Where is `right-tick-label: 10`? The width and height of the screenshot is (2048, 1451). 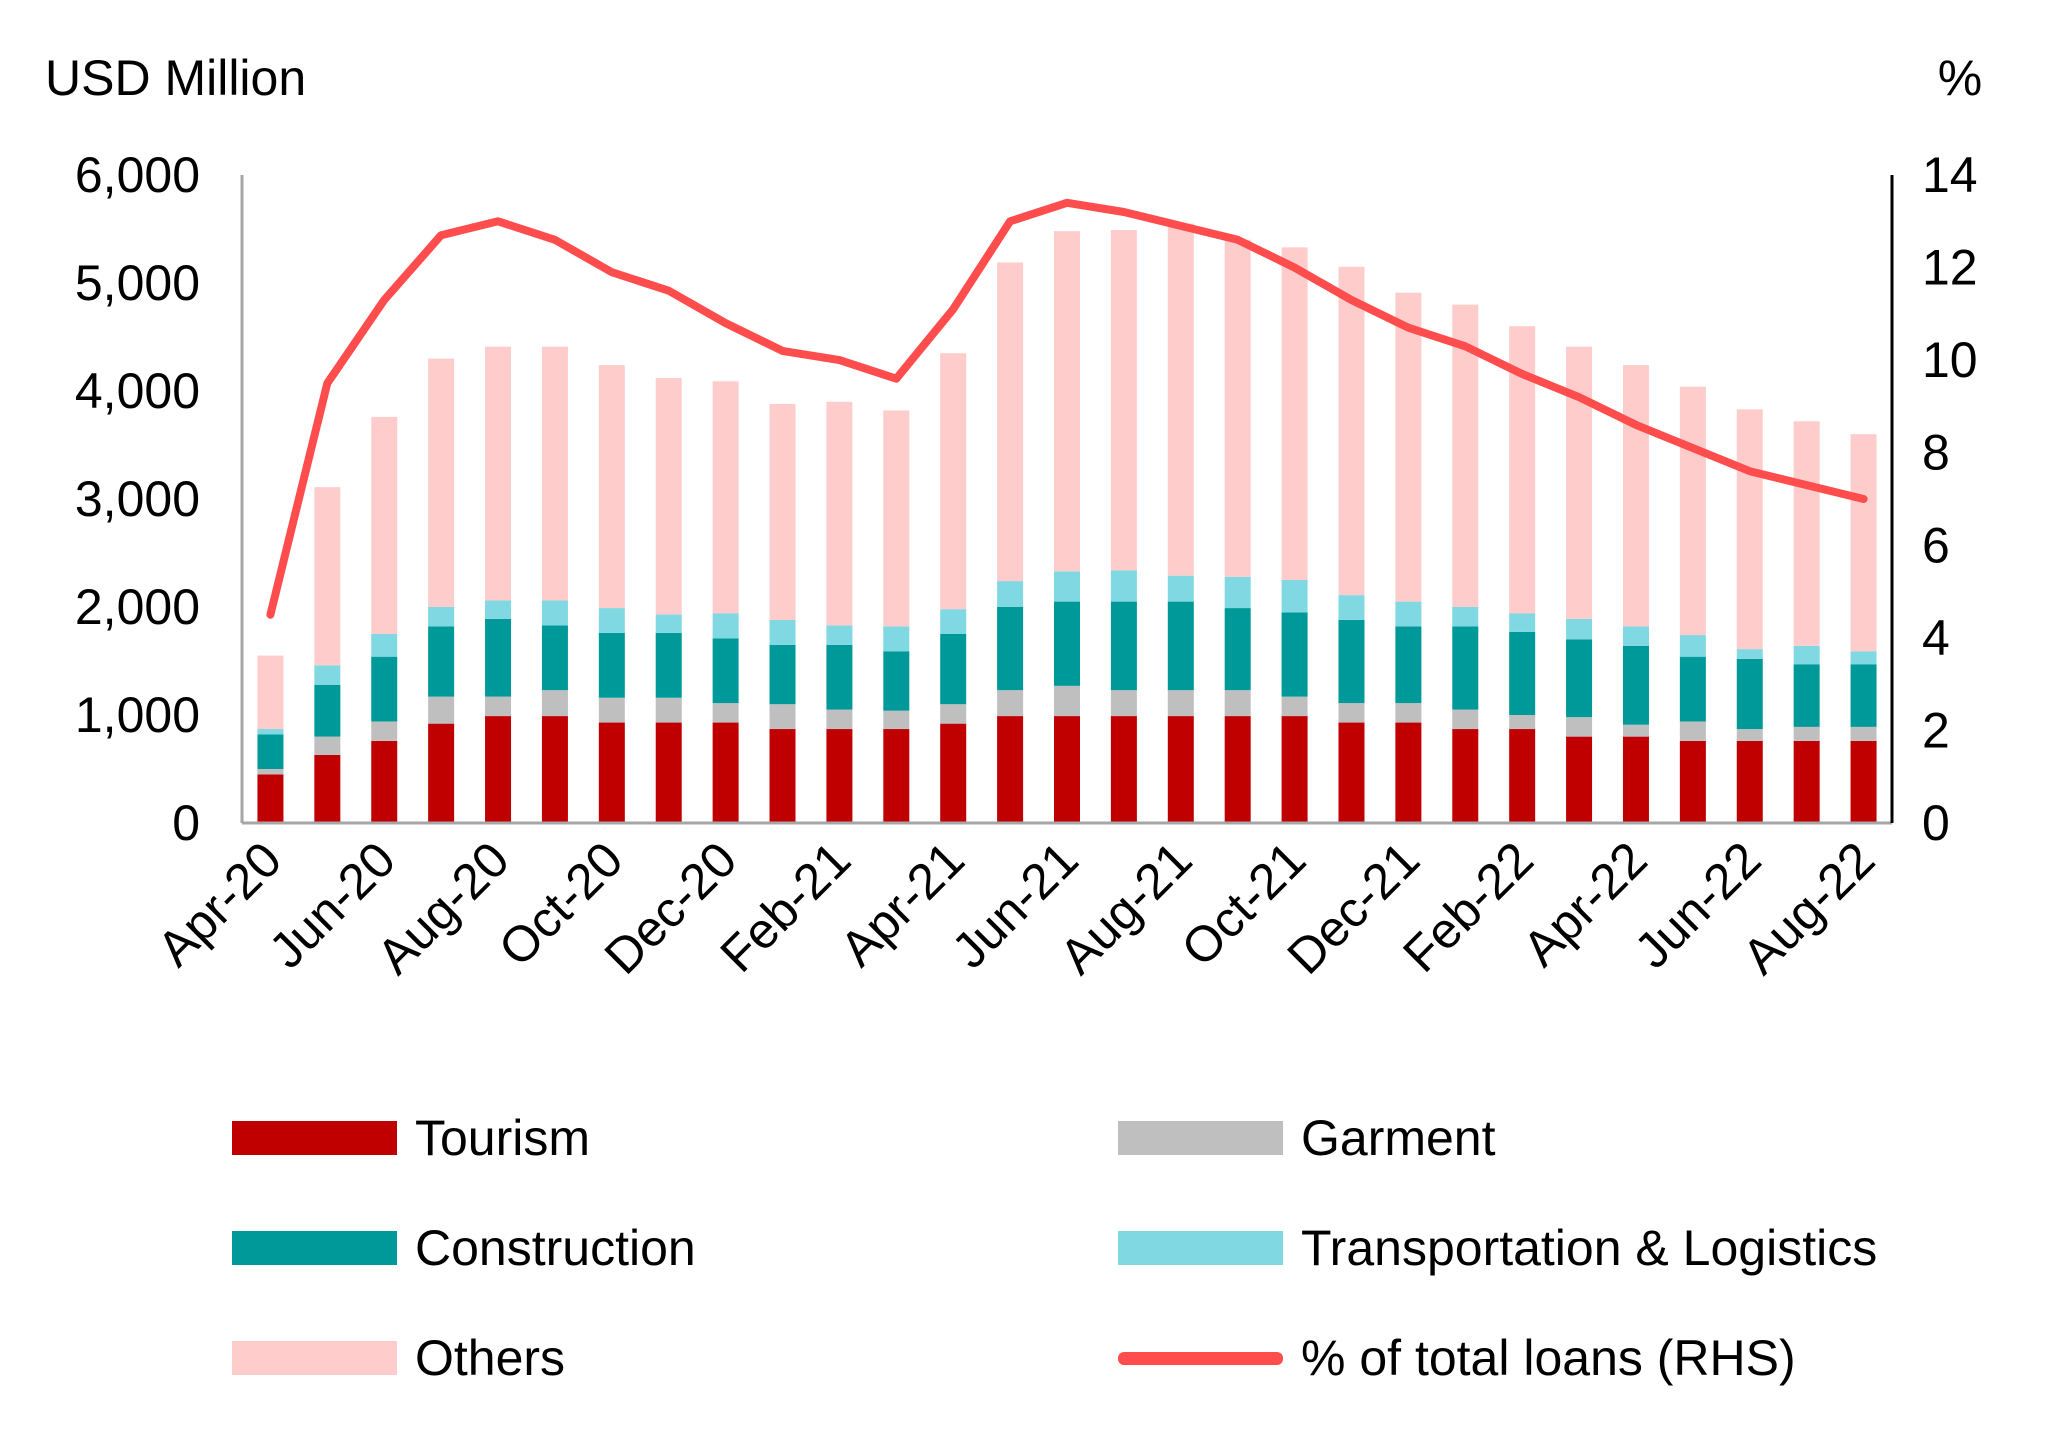 right-tick-label: 10 is located at coordinates (1950, 360).